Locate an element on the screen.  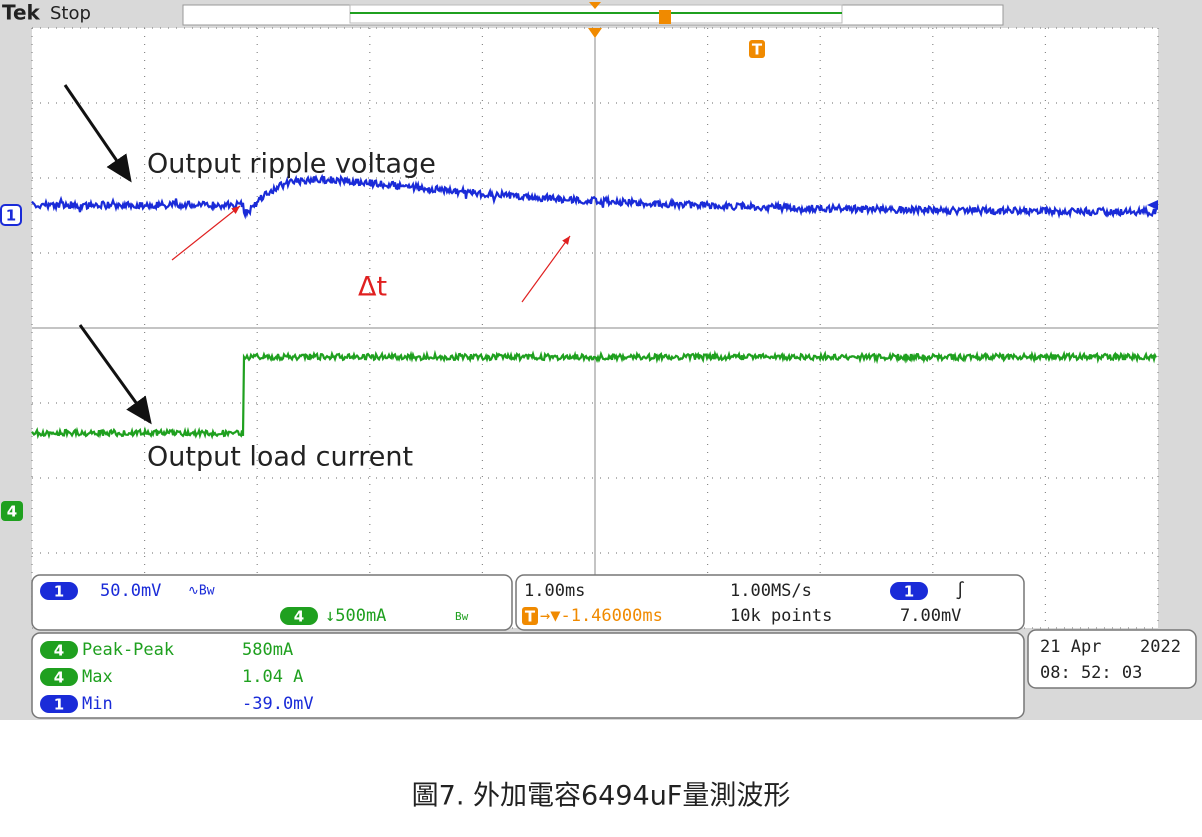
ch1-trace is located at coordinates (594, 196).